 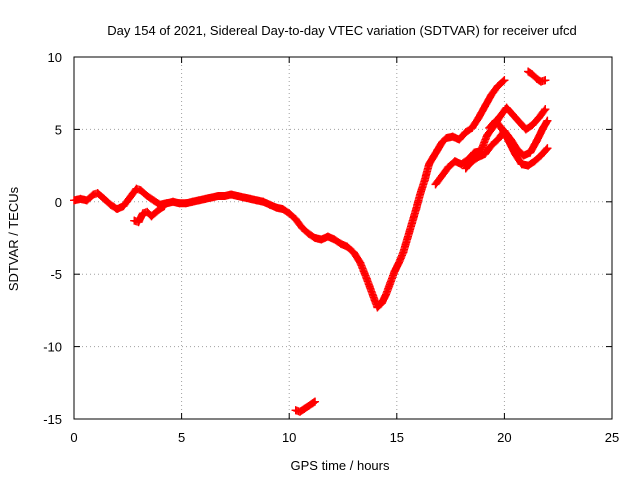 I want to click on series-top-right-cluster, so click(x=537, y=76).